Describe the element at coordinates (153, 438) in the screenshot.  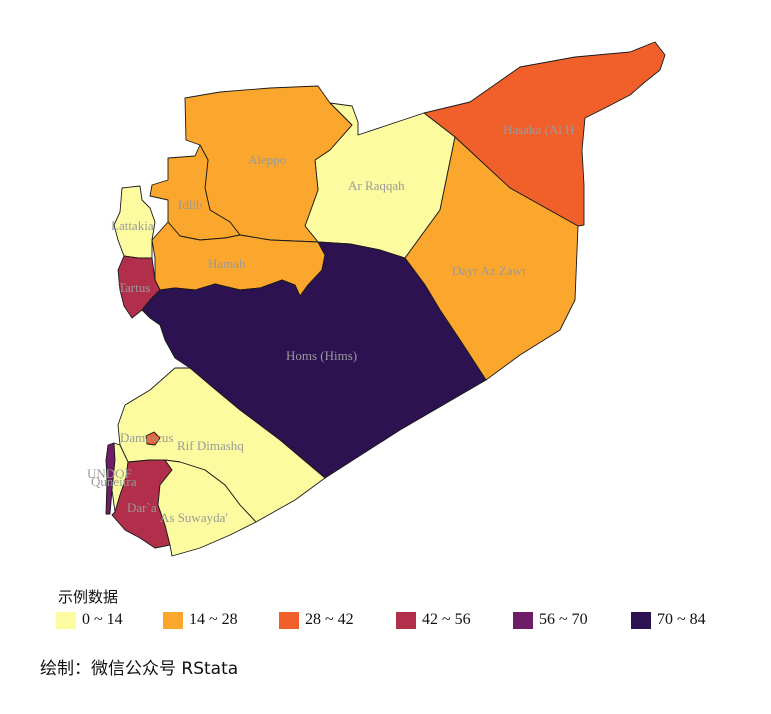
I see `region-damascus` at that location.